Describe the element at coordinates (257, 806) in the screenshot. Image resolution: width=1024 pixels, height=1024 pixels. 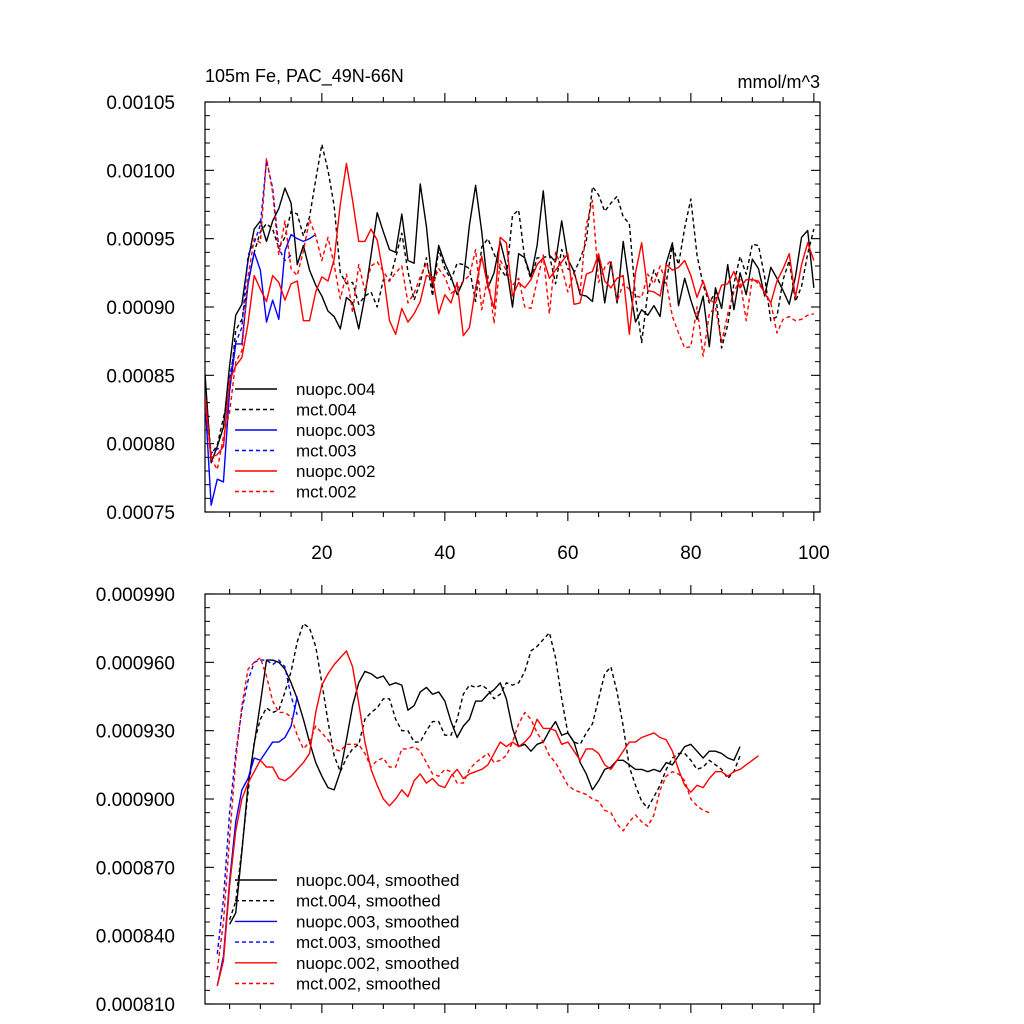
I see `series-line-mct-003-smoothed` at that location.